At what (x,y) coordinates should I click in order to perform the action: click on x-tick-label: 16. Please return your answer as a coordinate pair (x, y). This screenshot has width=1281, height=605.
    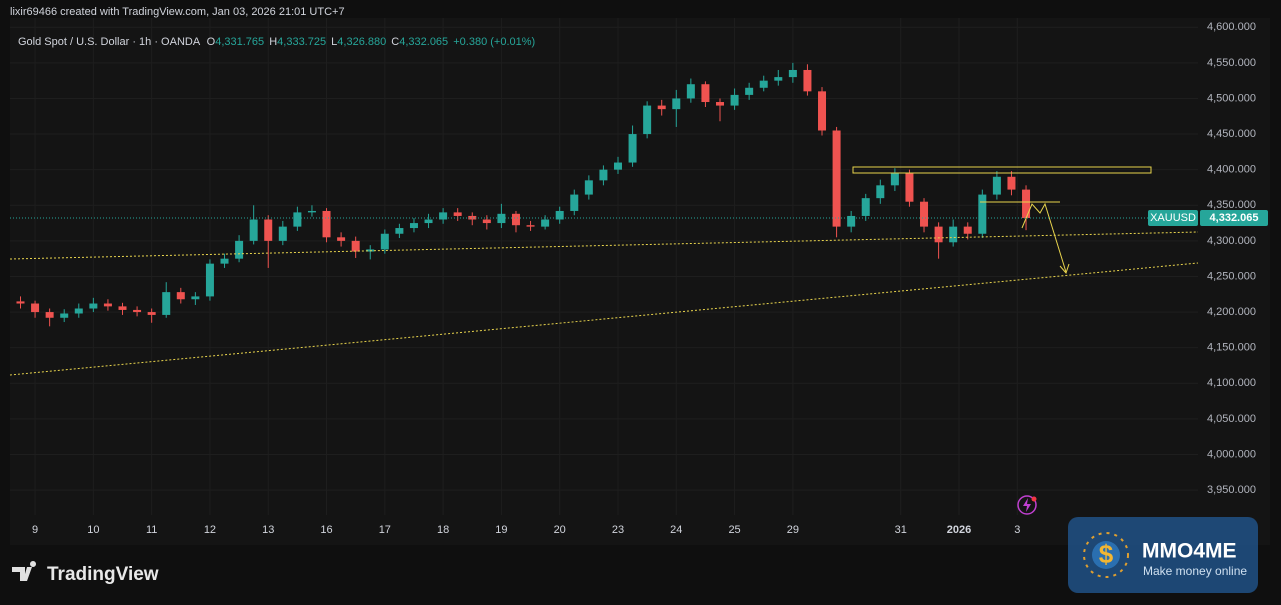
    Looking at the image, I should click on (326, 530).